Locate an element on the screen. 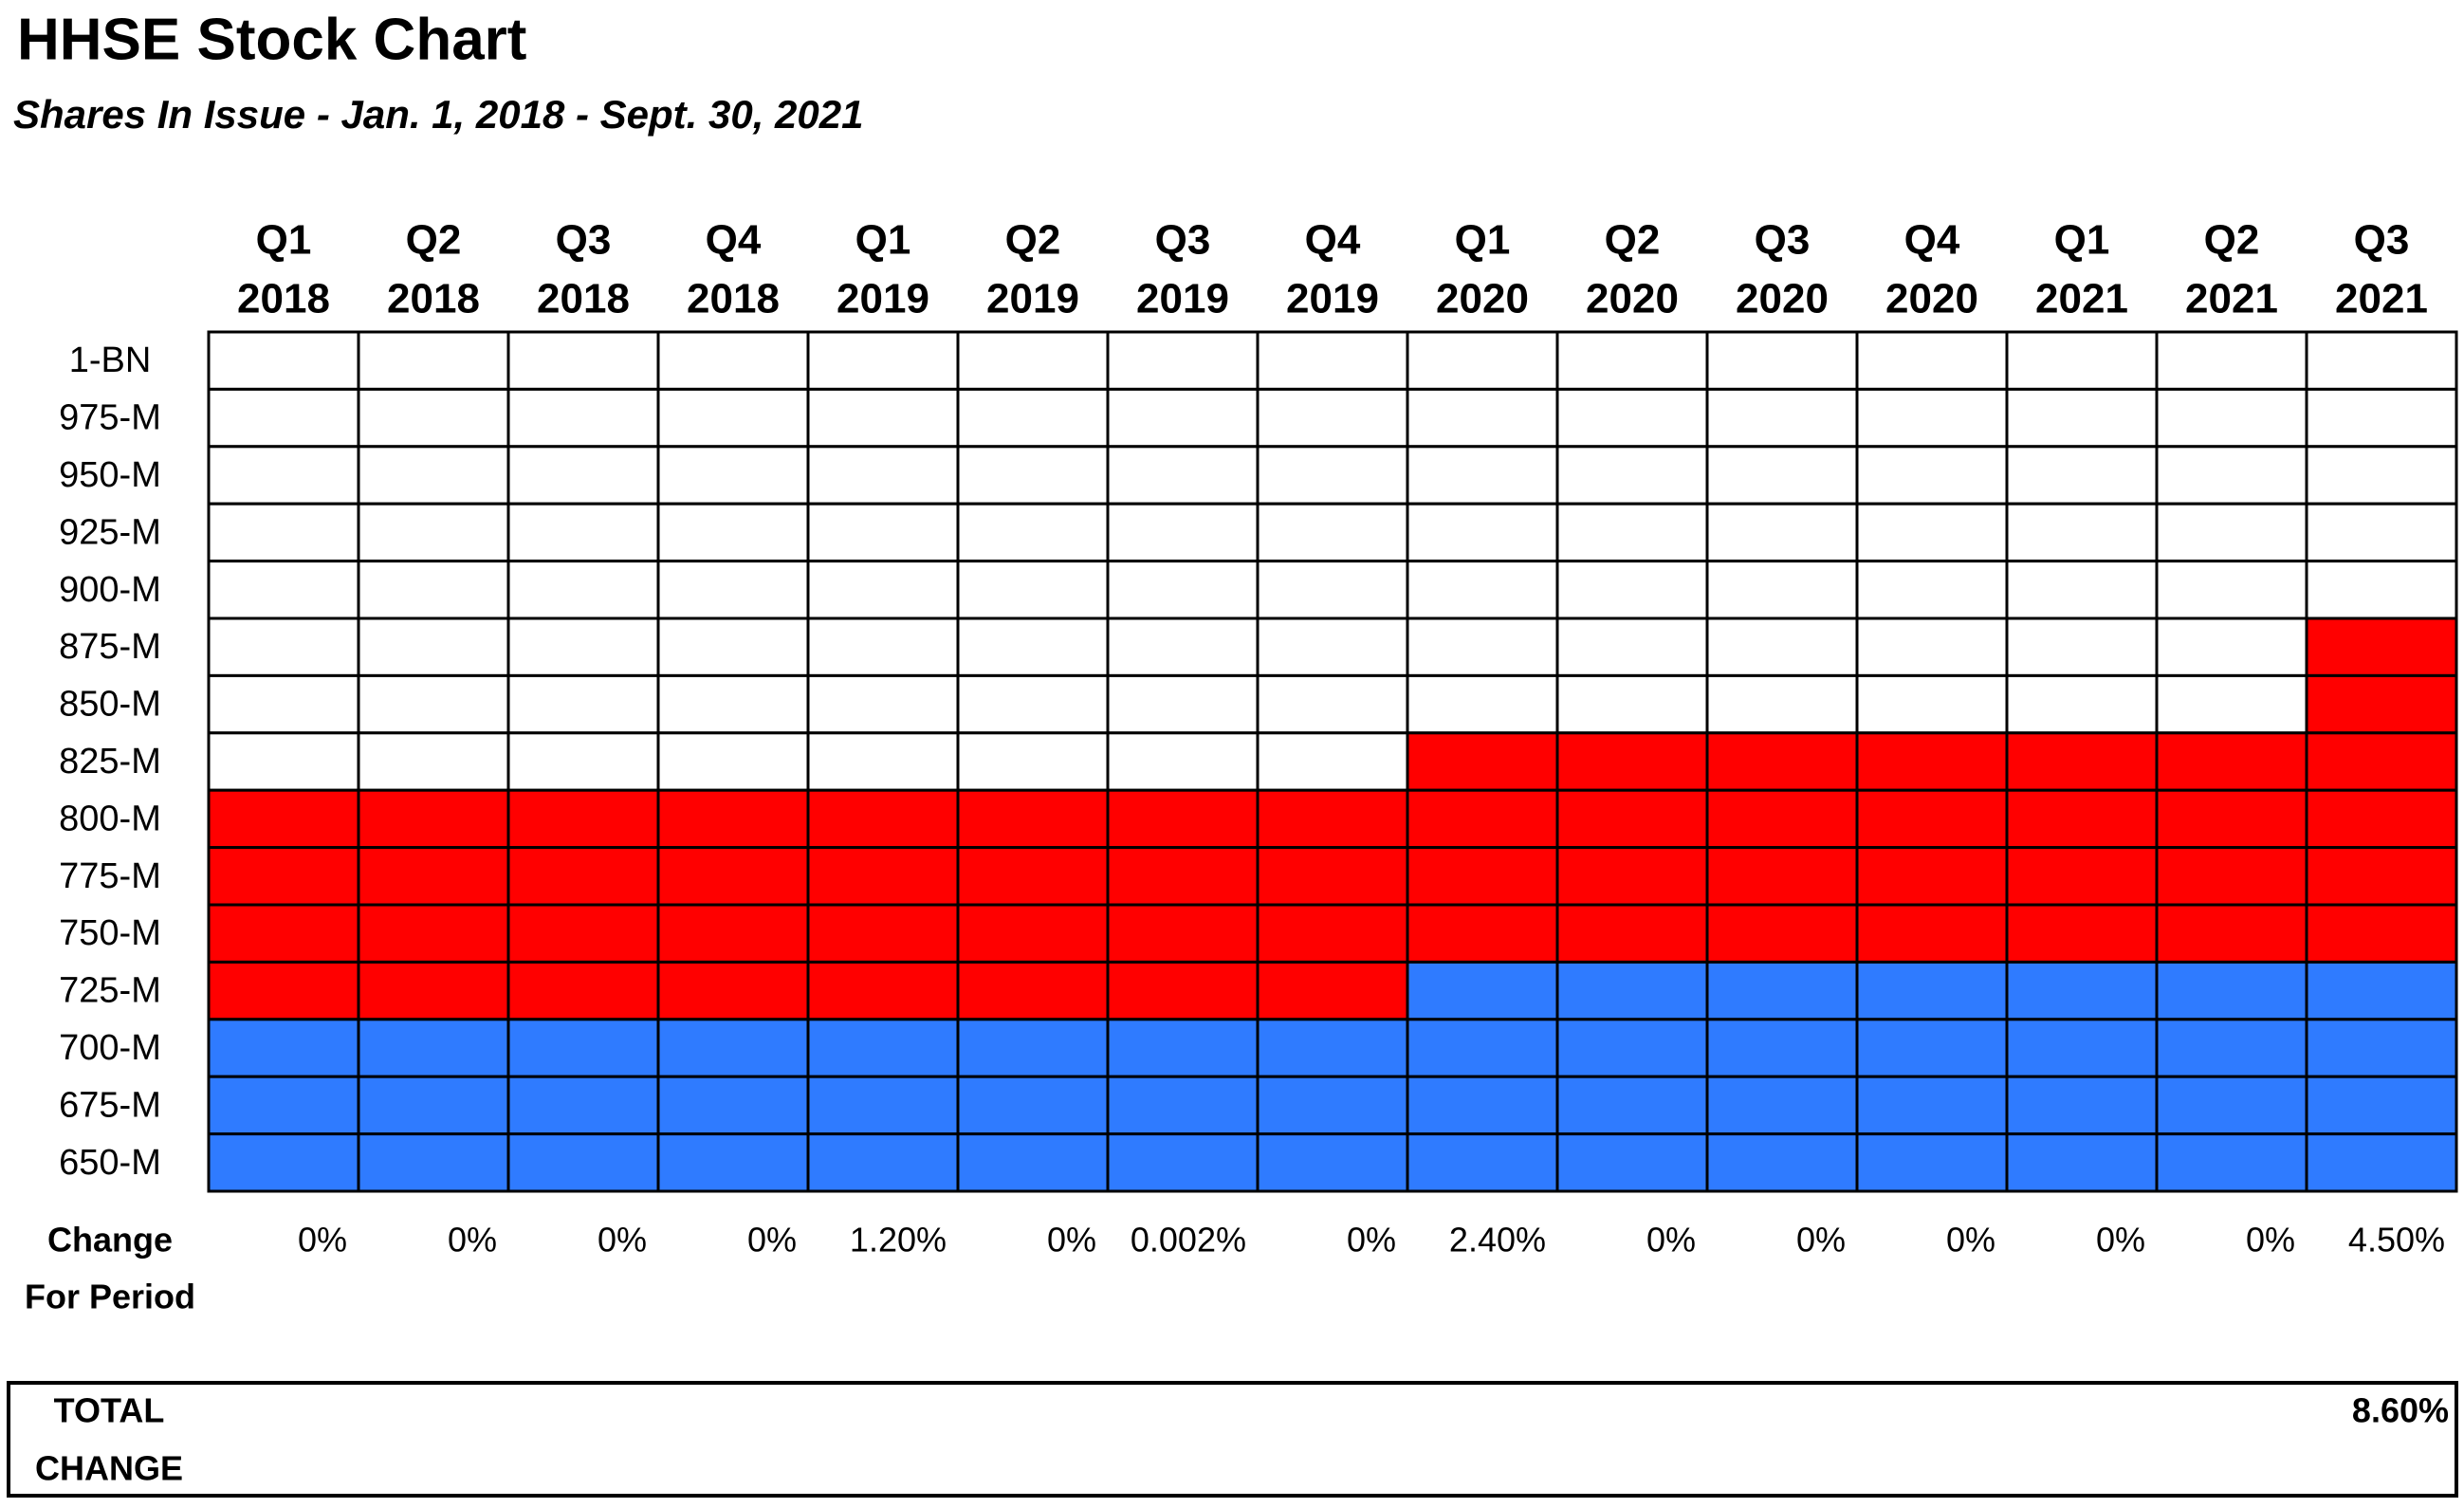 The width and height of the screenshot is (2464, 1508). row-label: 675-M is located at coordinates (110, 1105).